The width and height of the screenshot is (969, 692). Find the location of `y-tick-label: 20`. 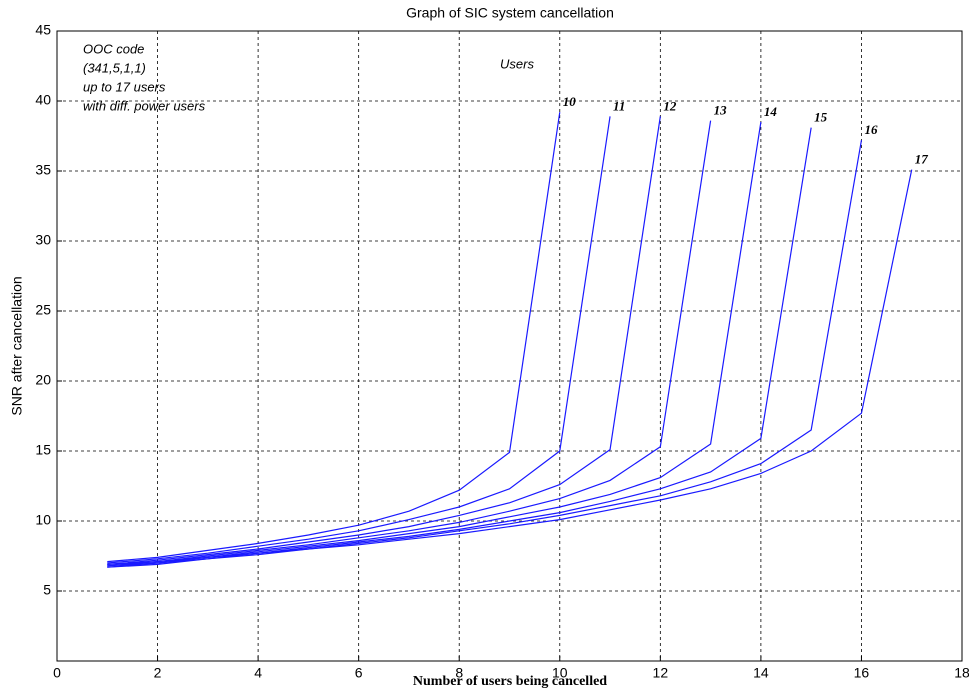

y-tick-label: 20 is located at coordinates (43, 380).